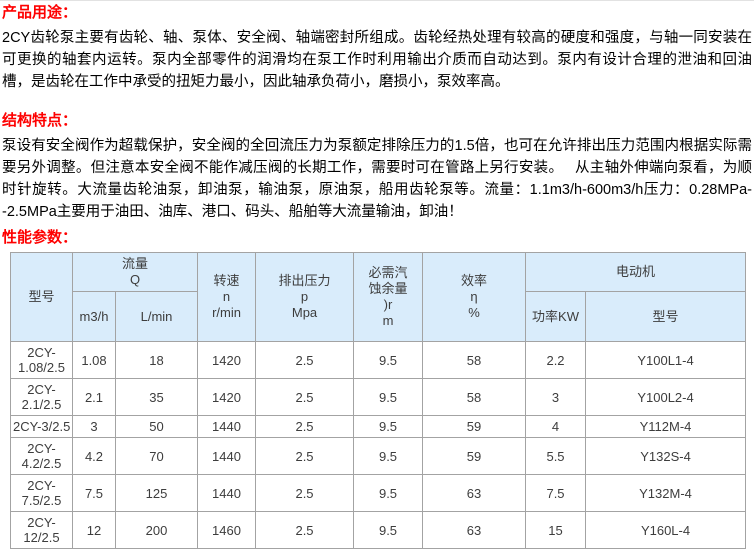  I want to click on cell-model: 2CY- 1.08/2.5, so click(41, 360).